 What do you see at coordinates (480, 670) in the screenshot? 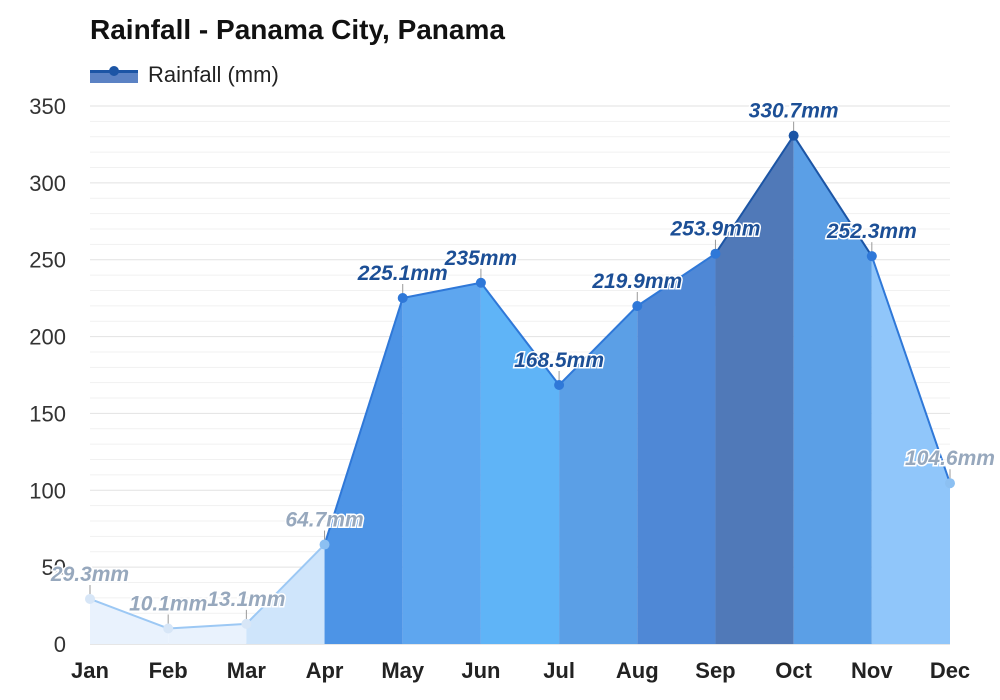
I see `x-tick-label: Jun` at bounding box center [480, 670].